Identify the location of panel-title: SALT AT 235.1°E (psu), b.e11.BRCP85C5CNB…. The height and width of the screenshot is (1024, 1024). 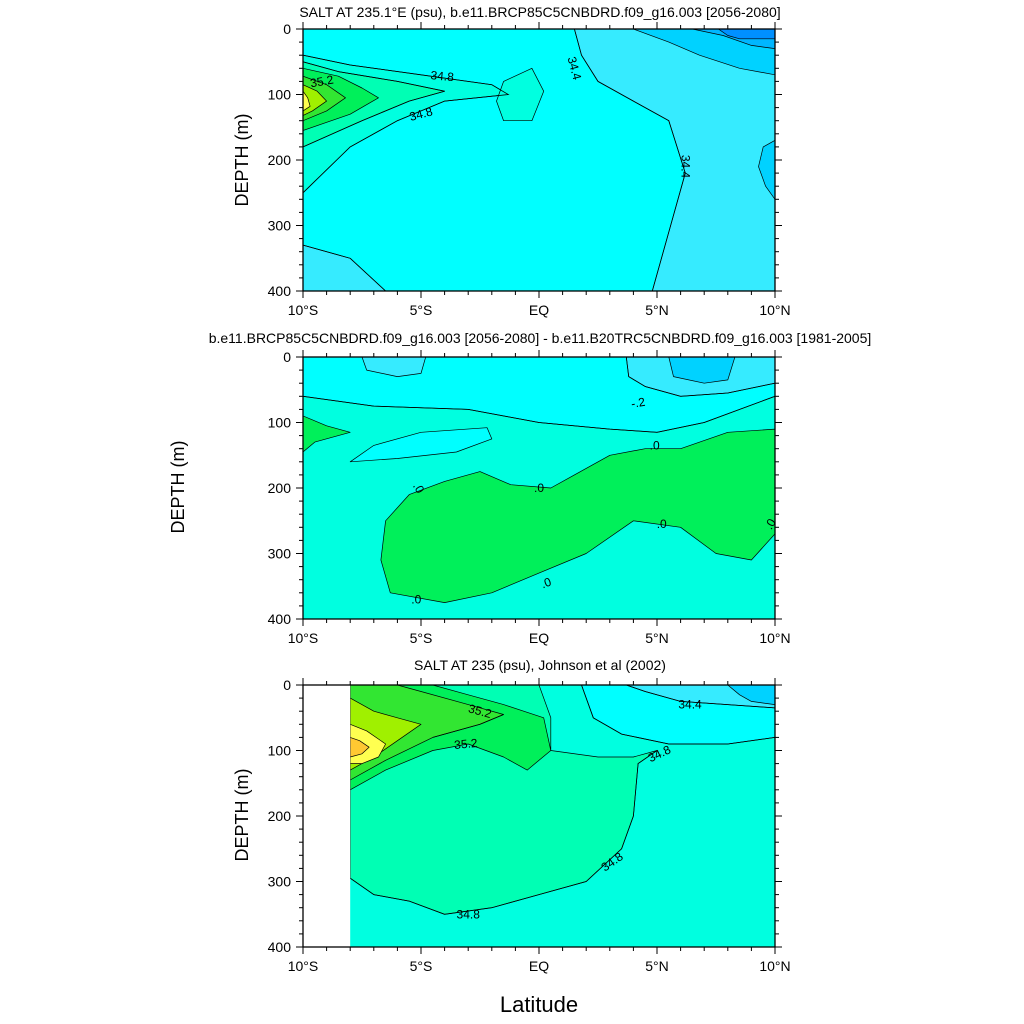
(539, 12).